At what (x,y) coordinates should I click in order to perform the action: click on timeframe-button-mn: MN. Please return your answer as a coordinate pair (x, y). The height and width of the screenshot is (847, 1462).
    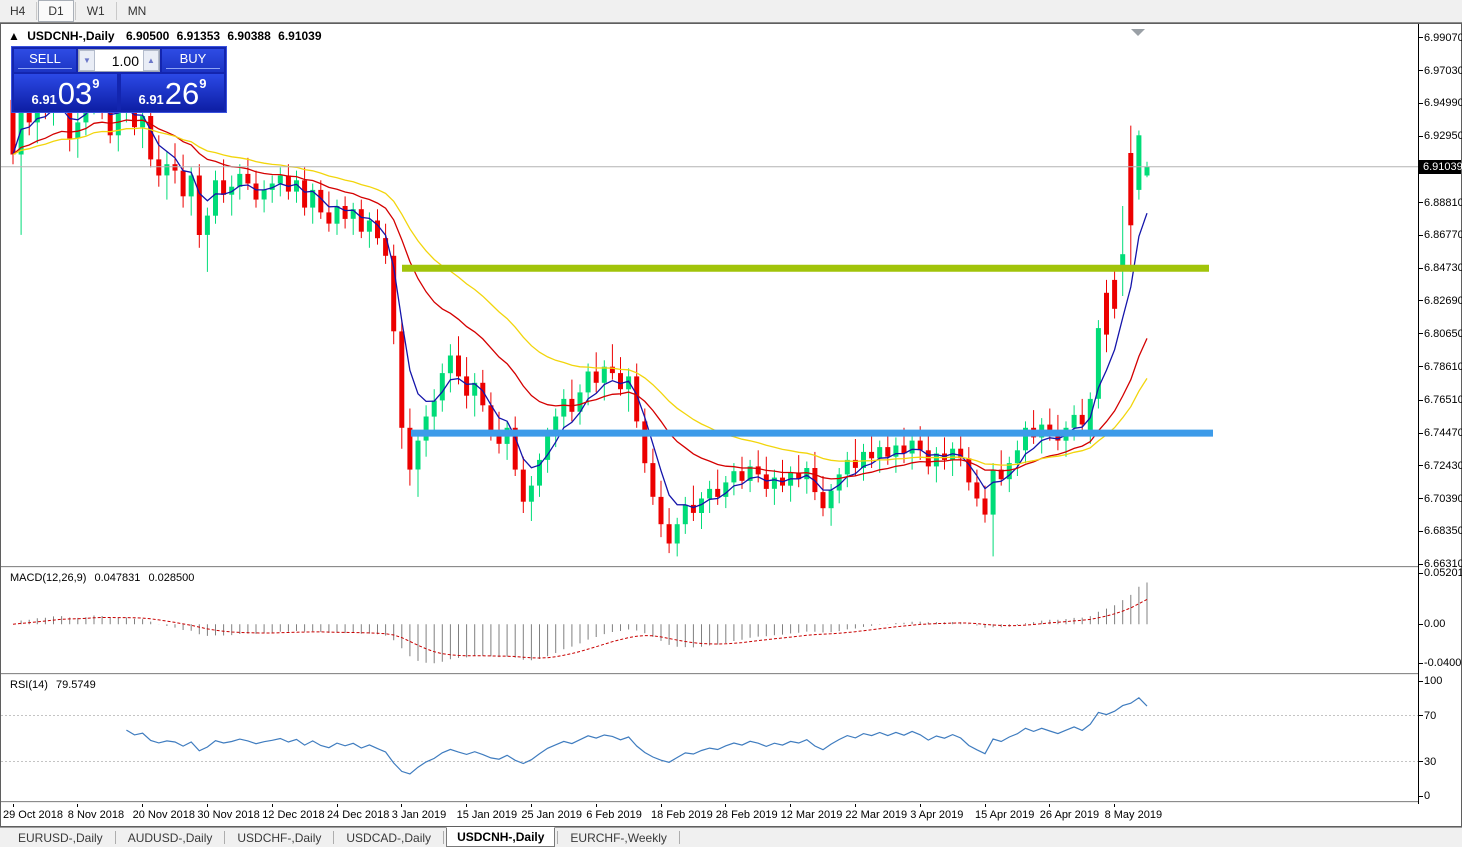
    Looking at the image, I should click on (137, 11).